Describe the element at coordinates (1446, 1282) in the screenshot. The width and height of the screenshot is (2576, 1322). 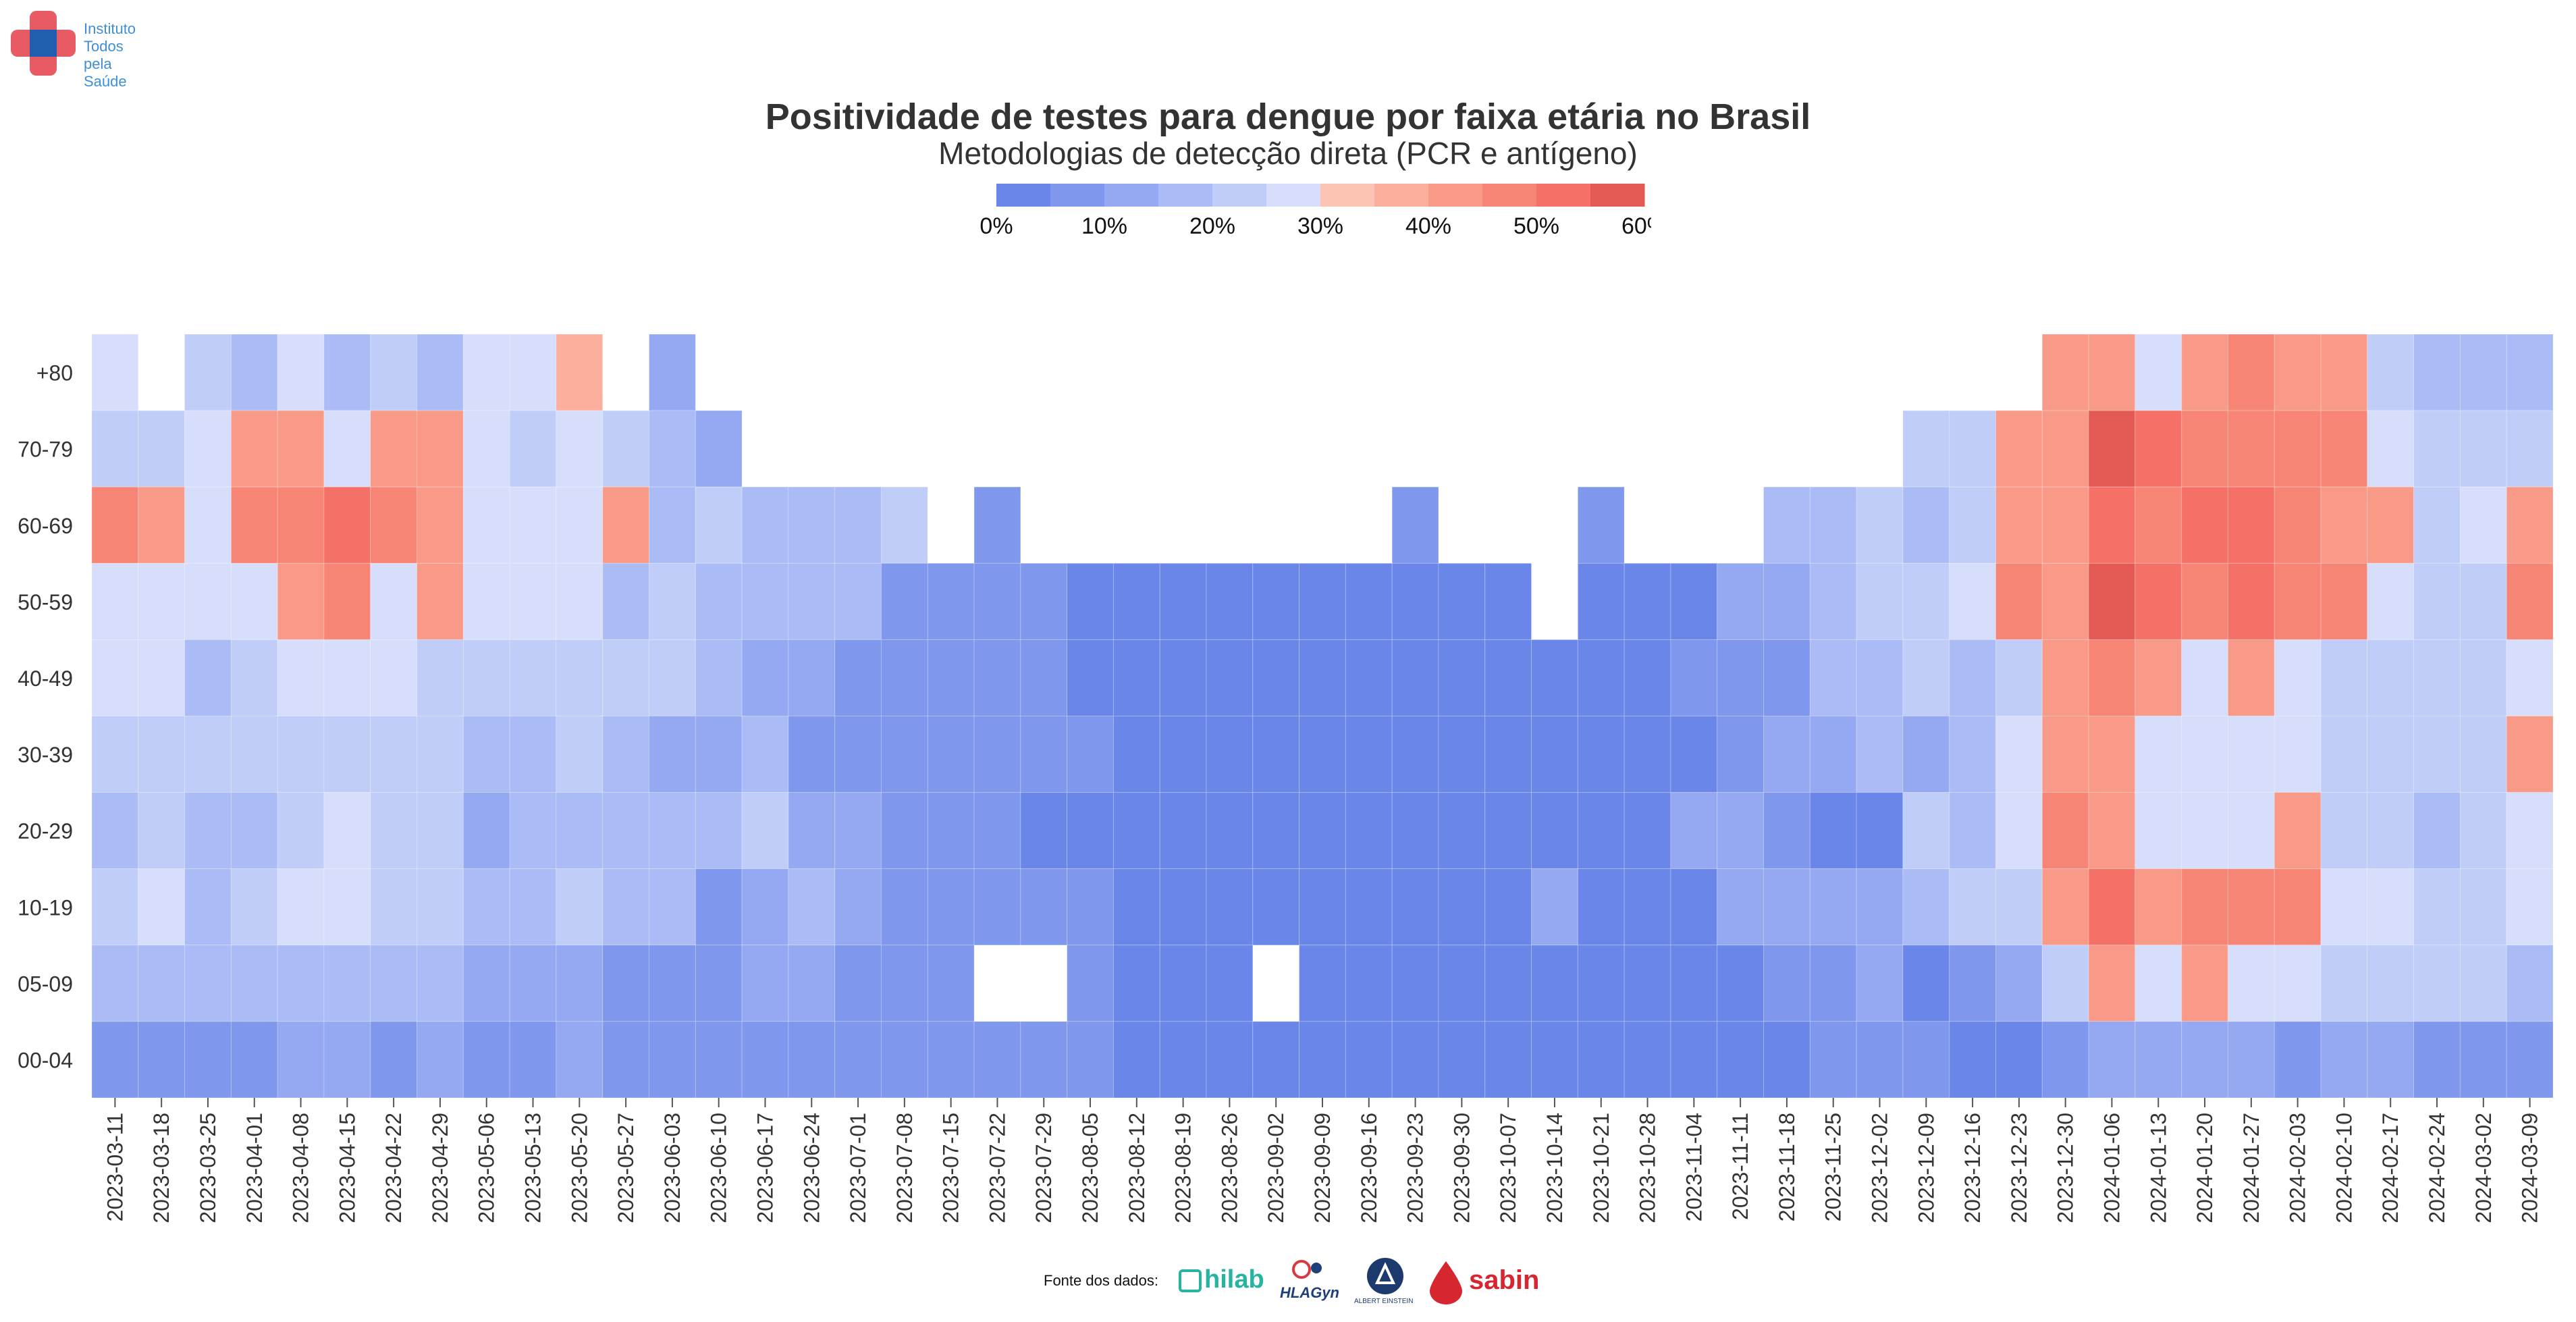
I see `sabin-logo-icon` at that location.